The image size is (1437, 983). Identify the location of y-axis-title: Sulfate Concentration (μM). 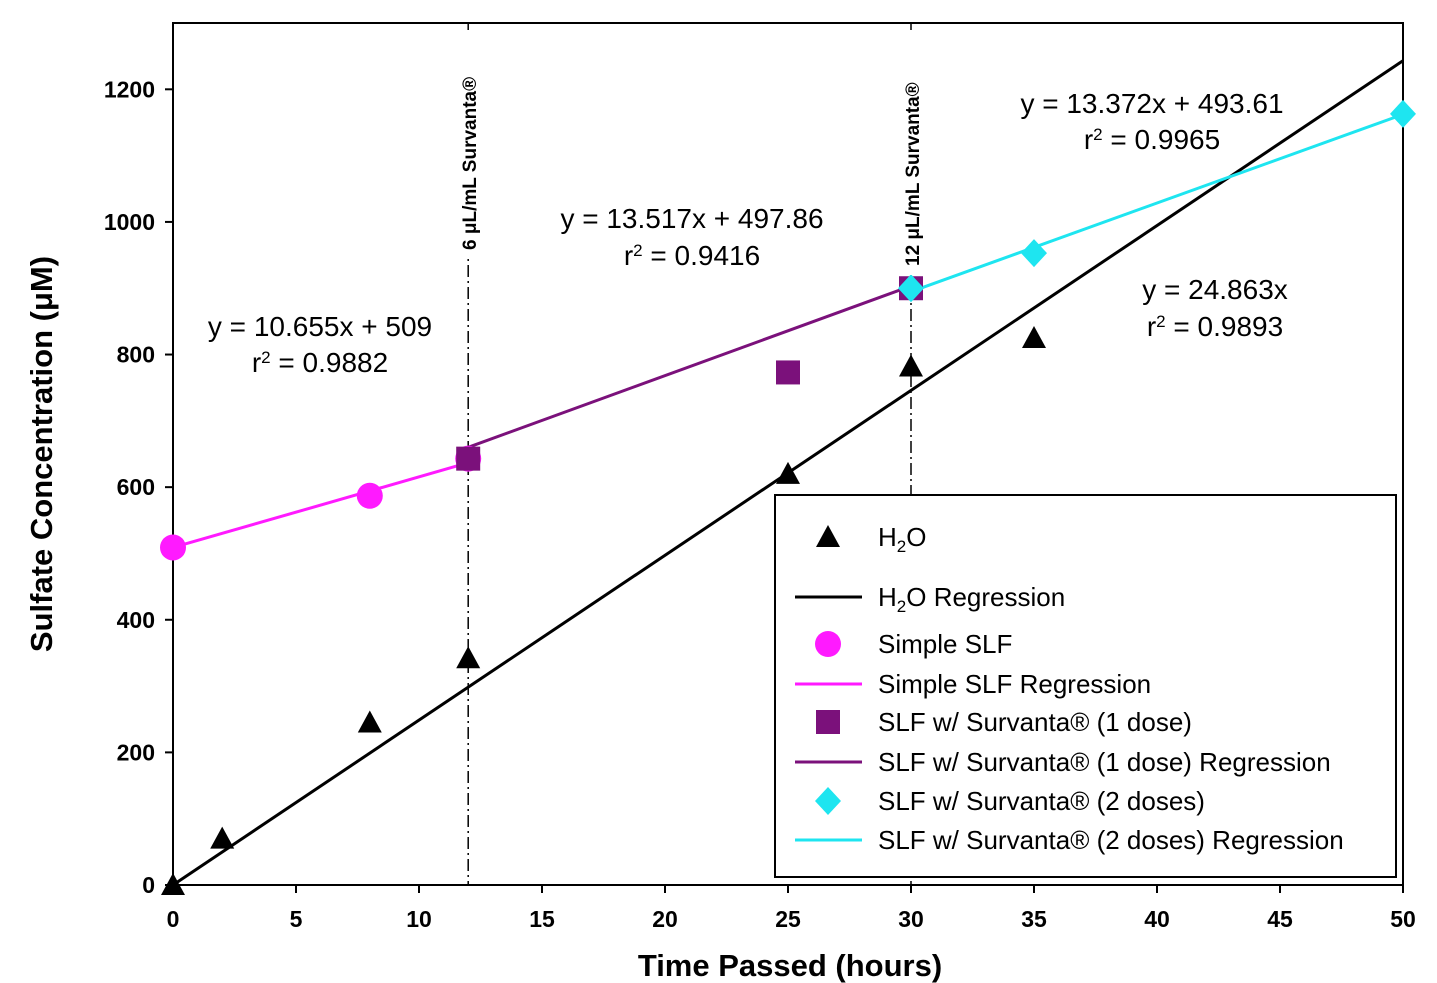
(41, 454).